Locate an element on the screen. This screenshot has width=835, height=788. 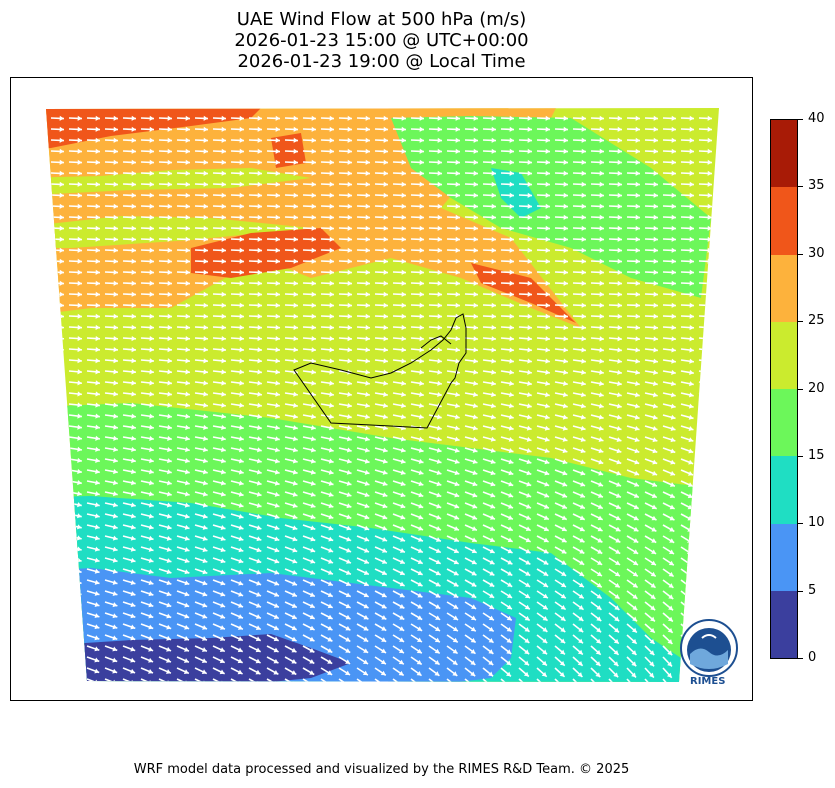
colorbar-tick is located at coordinates (800, 254).